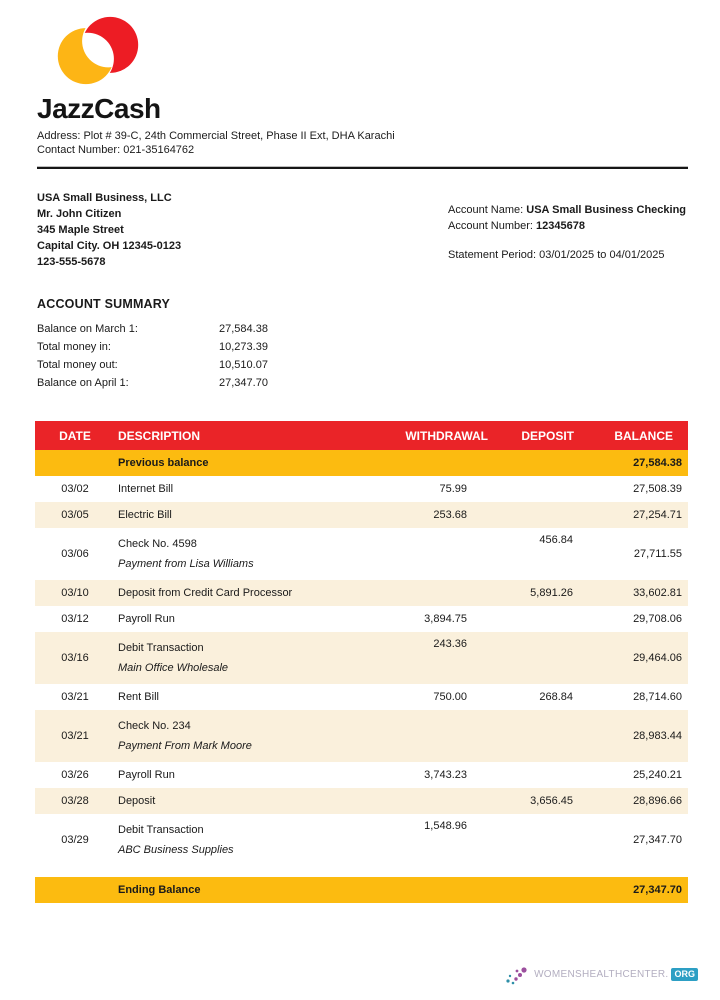 The image size is (720, 1000). Describe the element at coordinates (75, 840) in the screenshot. I see `cell-date: 03/29` at that location.